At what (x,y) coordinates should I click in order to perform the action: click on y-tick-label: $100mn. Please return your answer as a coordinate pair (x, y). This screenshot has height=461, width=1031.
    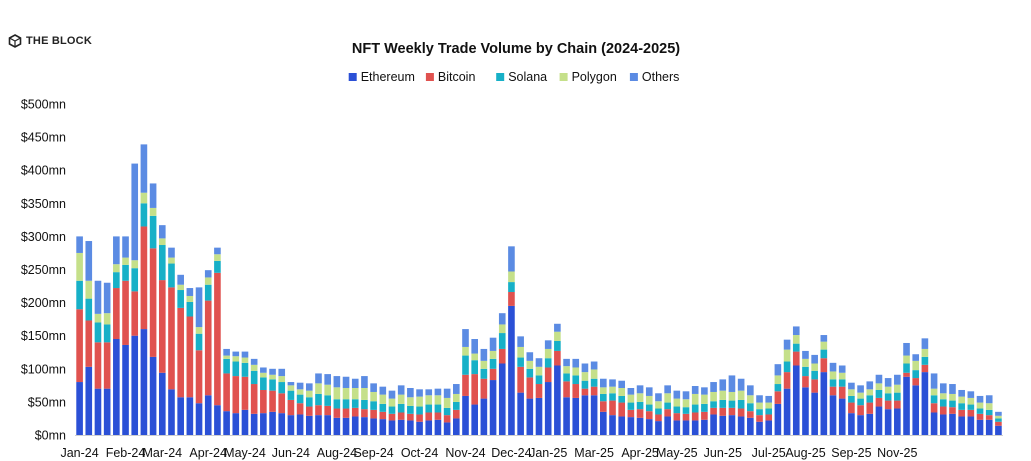
    Looking at the image, I should click on (43, 369).